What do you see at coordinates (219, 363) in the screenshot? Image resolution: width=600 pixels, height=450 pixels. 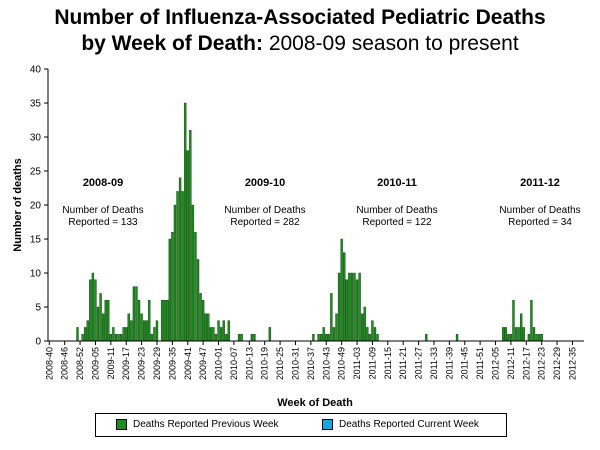 I see `x-tick-label: 2010-01` at bounding box center [219, 363].